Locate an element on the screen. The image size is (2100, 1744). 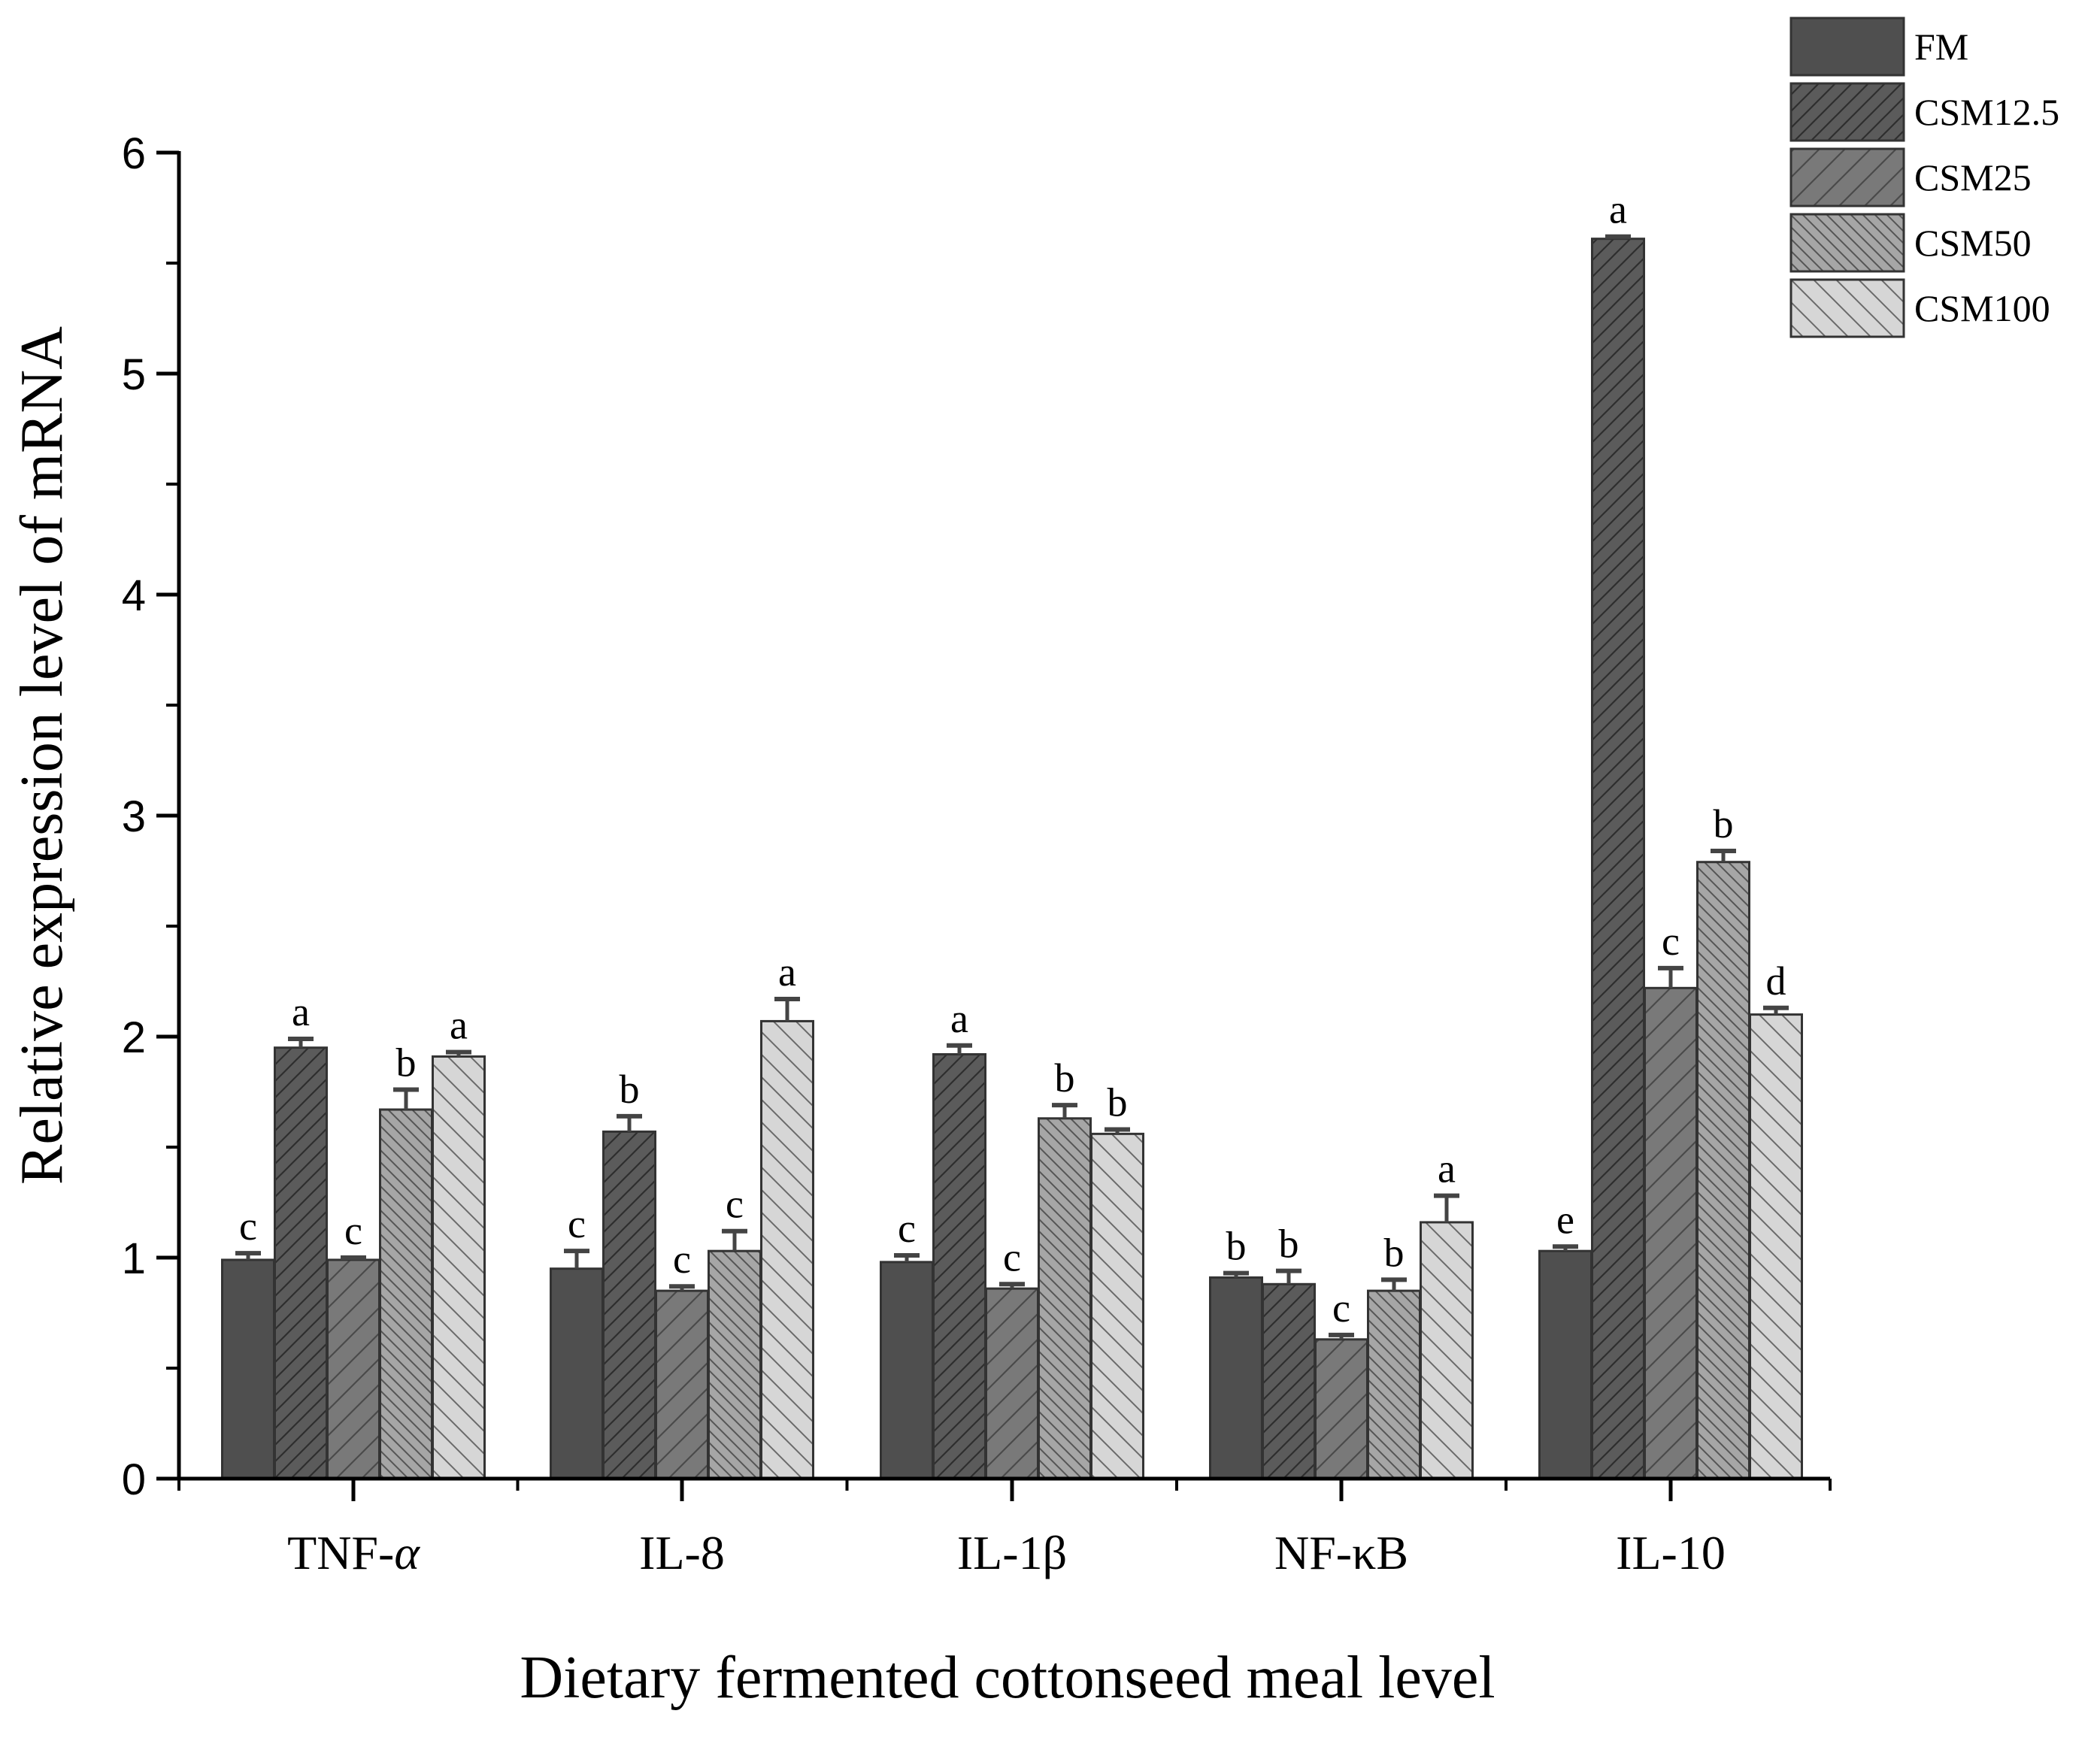
legend: FM CSM12.5 CSM25 CSM50 CSM100 is located at coordinates (1924, 177).